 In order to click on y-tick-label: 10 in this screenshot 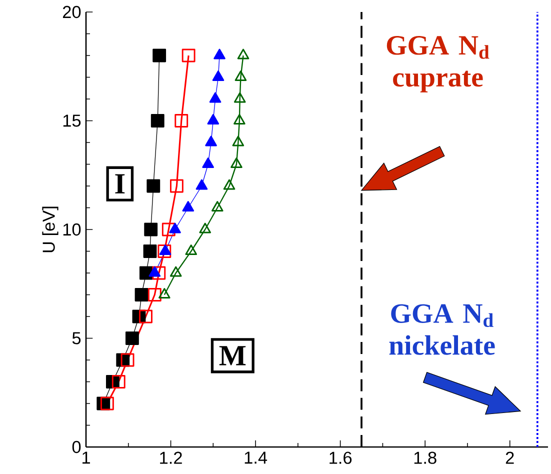, I will do `click(72, 229)`.